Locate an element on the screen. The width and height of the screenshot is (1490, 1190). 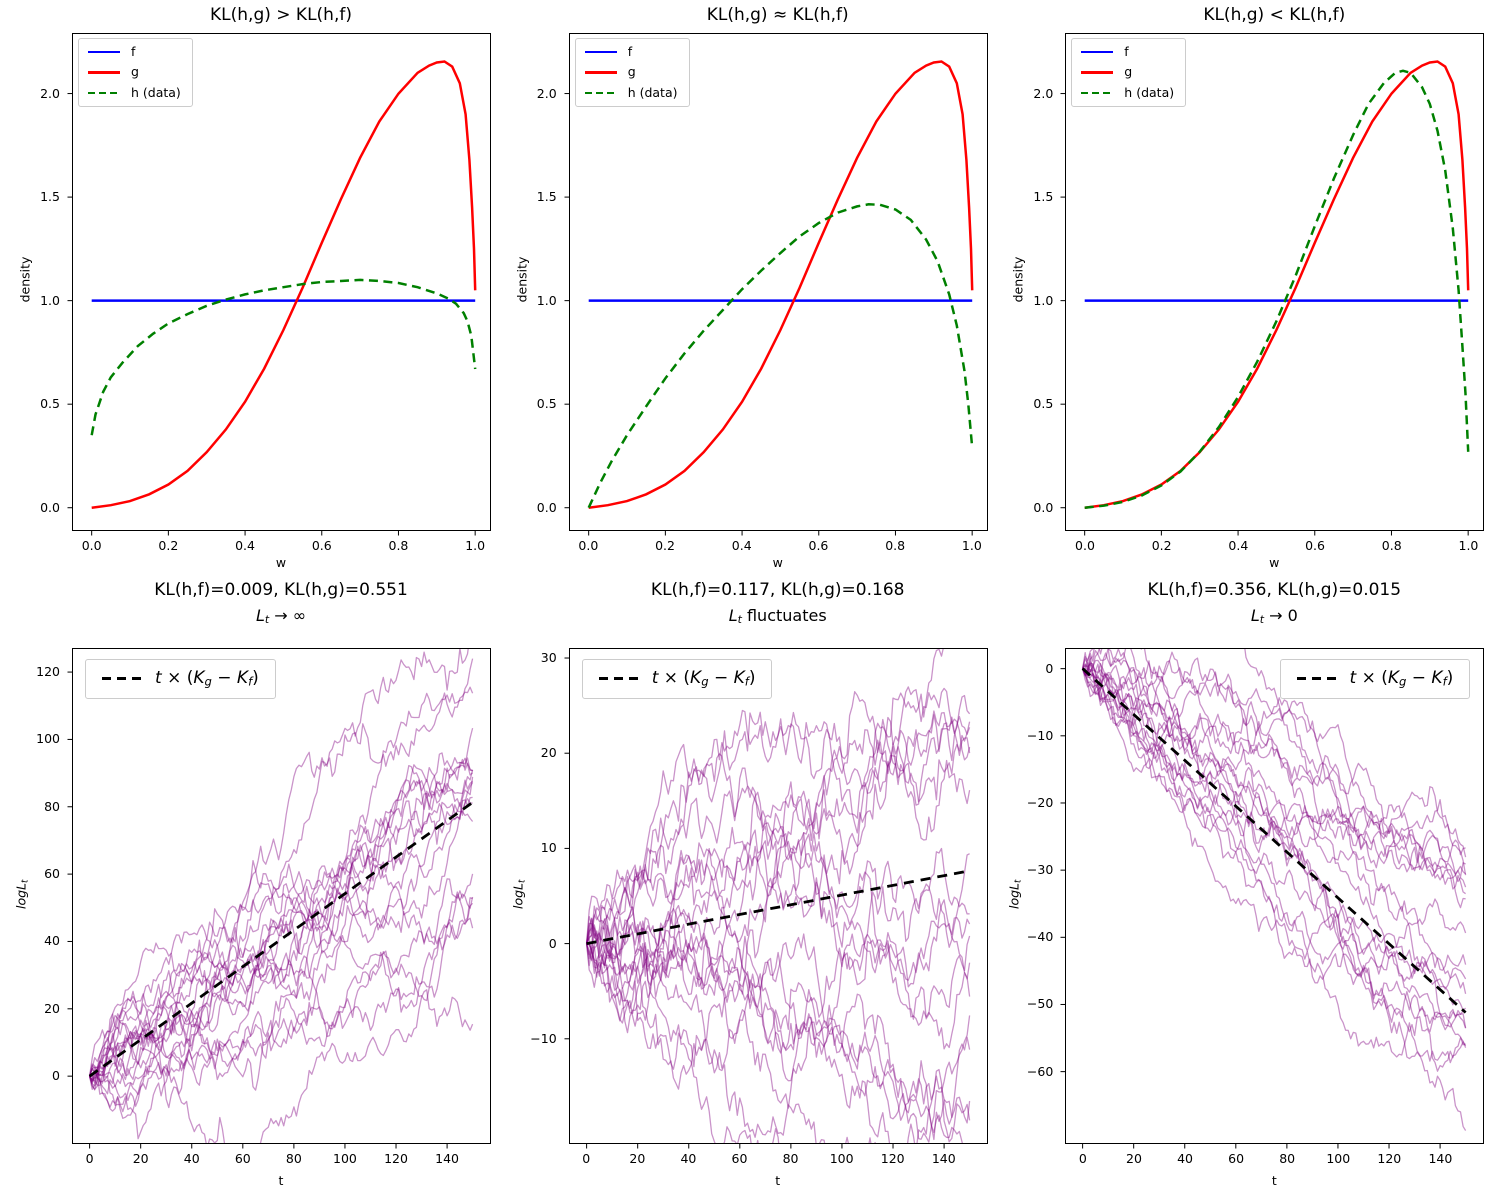
math-text-segment: ) is located at coordinates (752, 678).